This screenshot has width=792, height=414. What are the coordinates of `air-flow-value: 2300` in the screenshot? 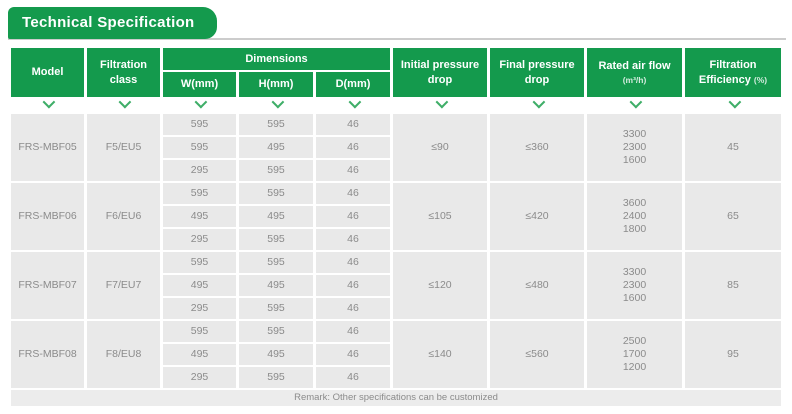 It's located at (634, 147).